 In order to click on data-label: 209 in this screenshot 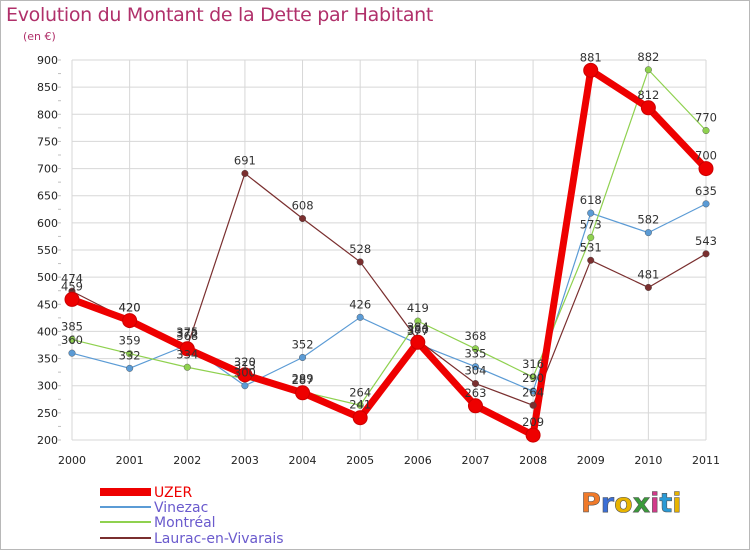, I will do `click(533, 422)`.